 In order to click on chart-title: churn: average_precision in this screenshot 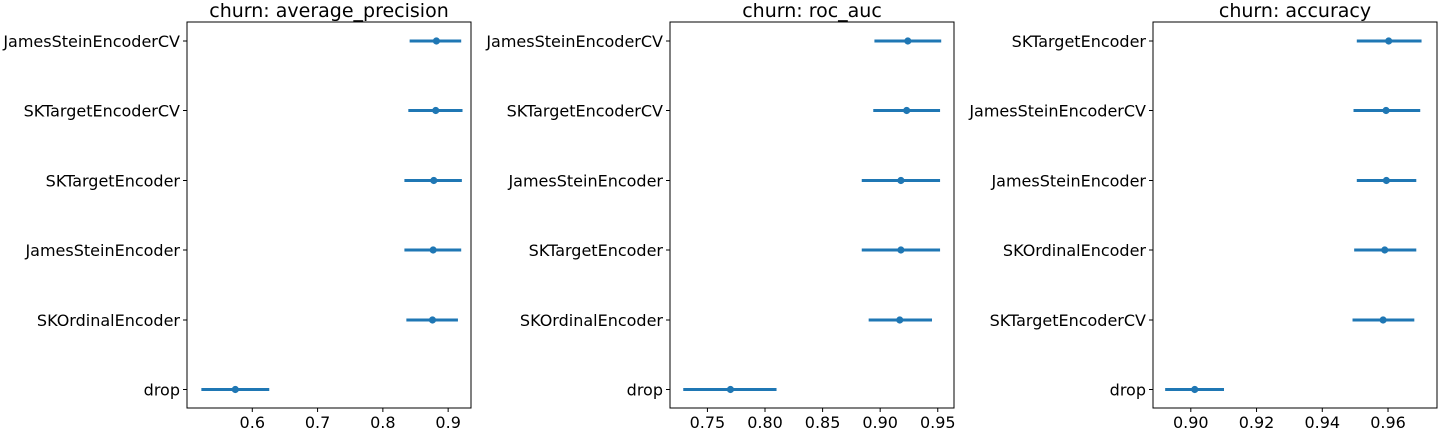, I will do `click(329, 11)`.